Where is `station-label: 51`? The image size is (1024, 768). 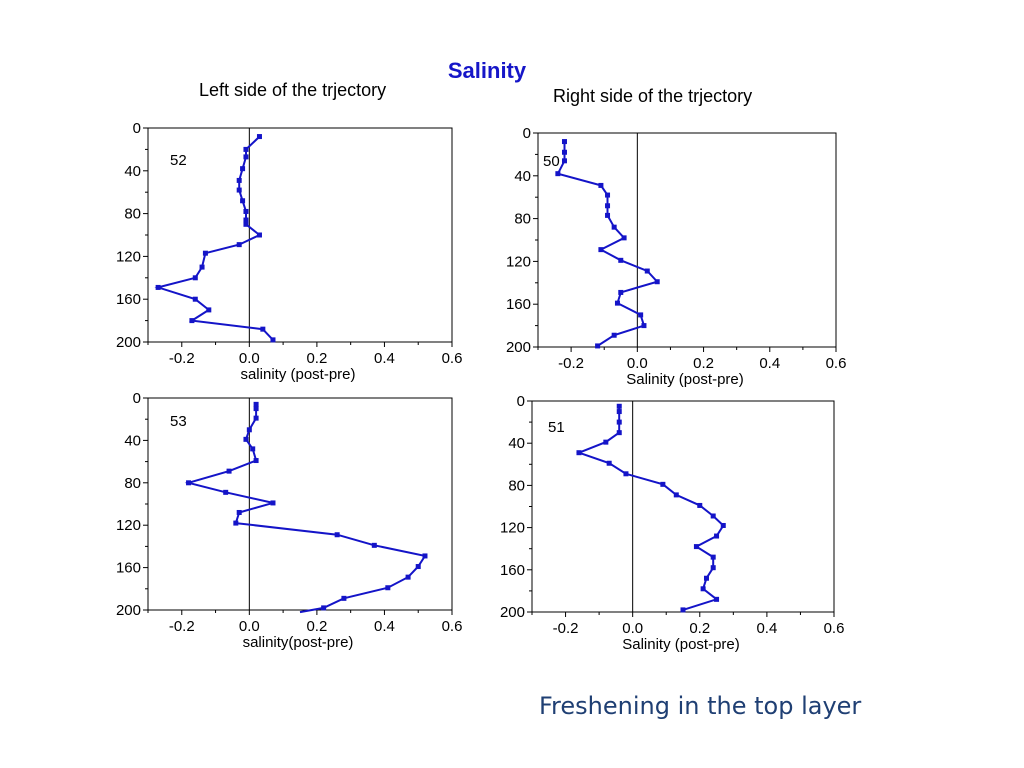 station-label: 51 is located at coordinates (556, 427).